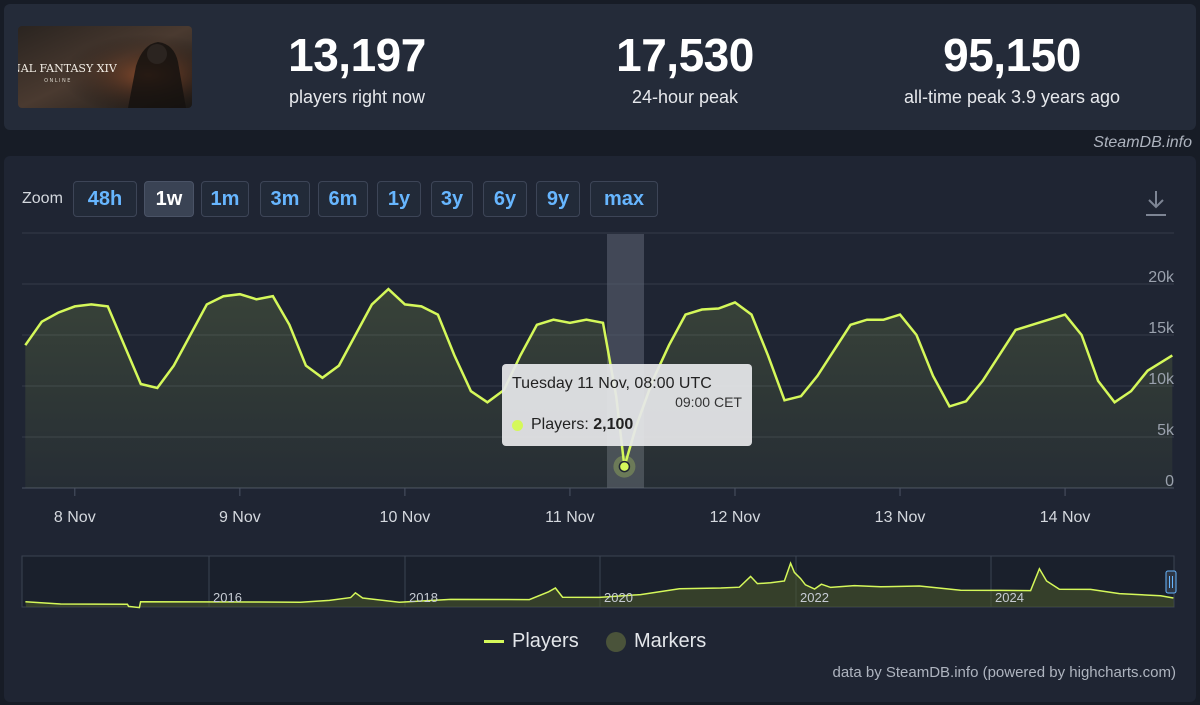 The width and height of the screenshot is (1200, 705). Describe the element at coordinates (1156, 203) in the screenshot. I see `download-icon` at that location.